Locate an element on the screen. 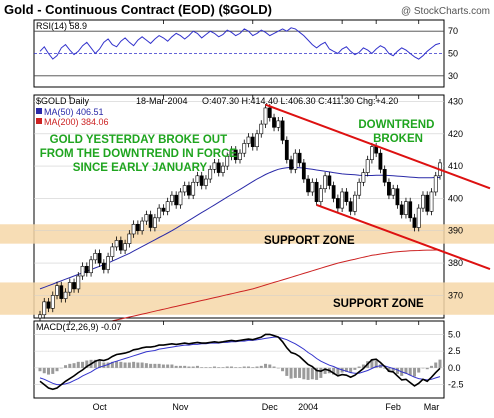 The image size is (494, 418). rsi-panel: 30 50 70 RSI(14) 58.9 is located at coordinates (245, 53).